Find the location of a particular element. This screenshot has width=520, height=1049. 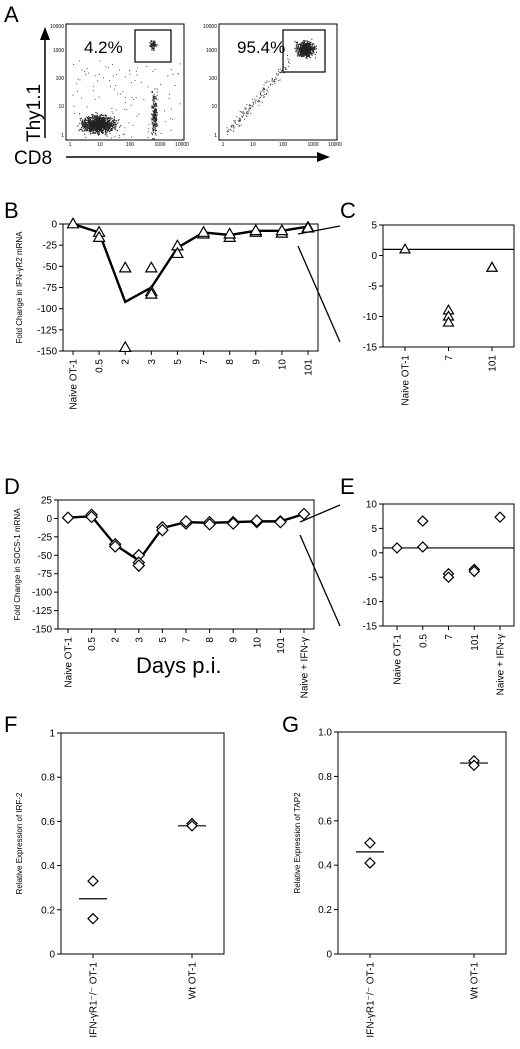

x-tick-label: IFN-γR1⁻/⁻ OT-1 is located at coordinates (94, 1000).